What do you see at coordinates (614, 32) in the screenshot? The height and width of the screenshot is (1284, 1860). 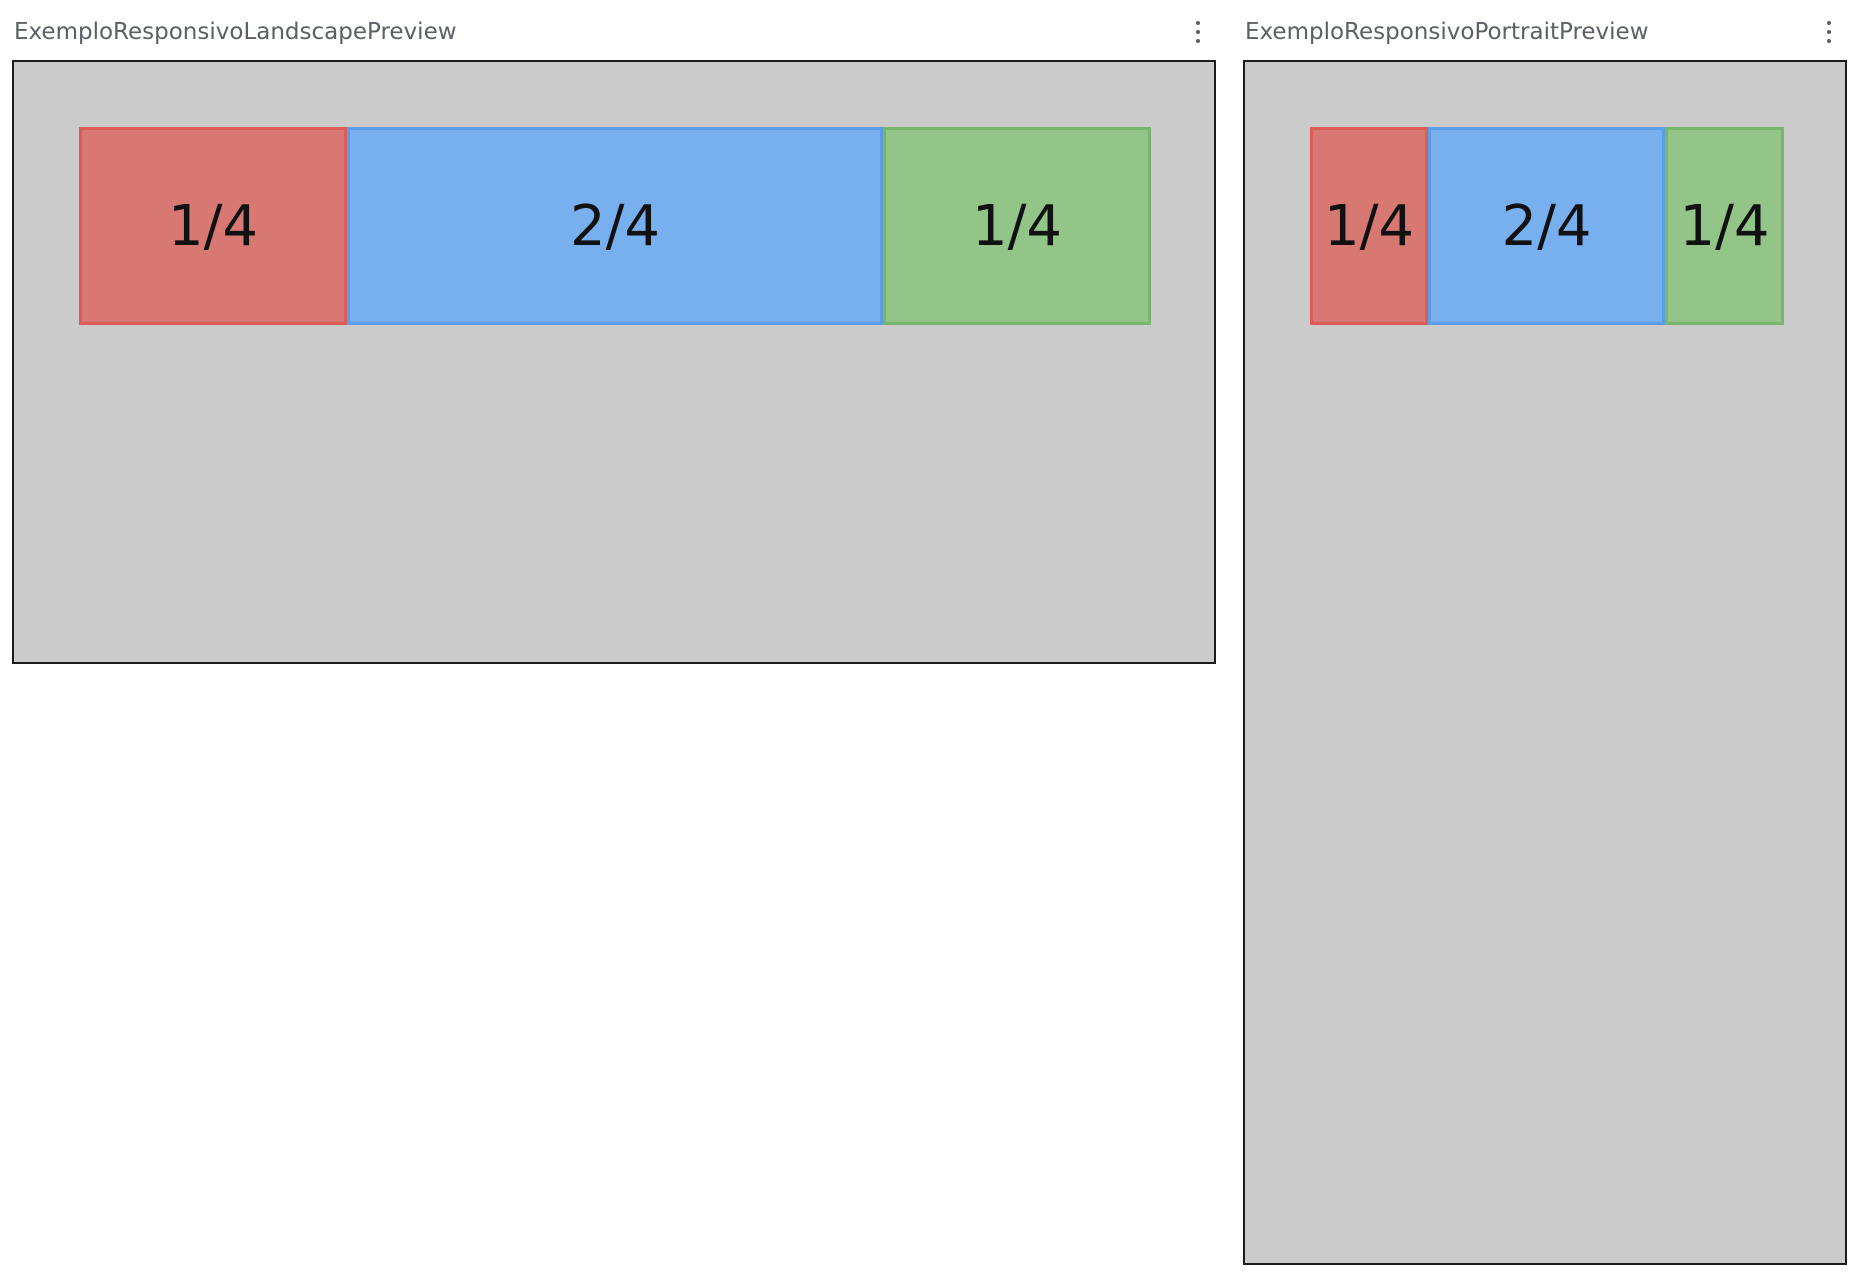 I see `landscape-preview-header: ExemploResponsivoLandscapePreview` at bounding box center [614, 32].